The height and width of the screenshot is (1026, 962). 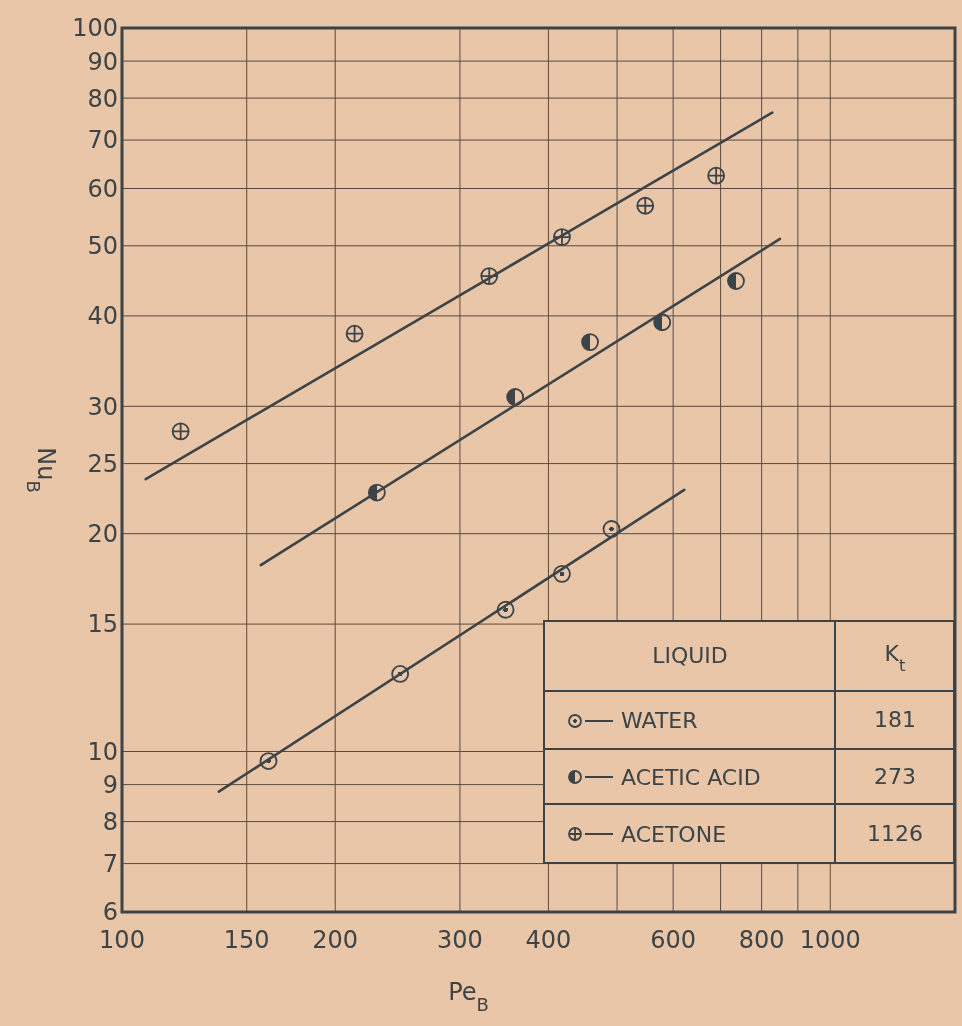 What do you see at coordinates (761, 940) in the screenshot?
I see `x-tick-label: 800` at bounding box center [761, 940].